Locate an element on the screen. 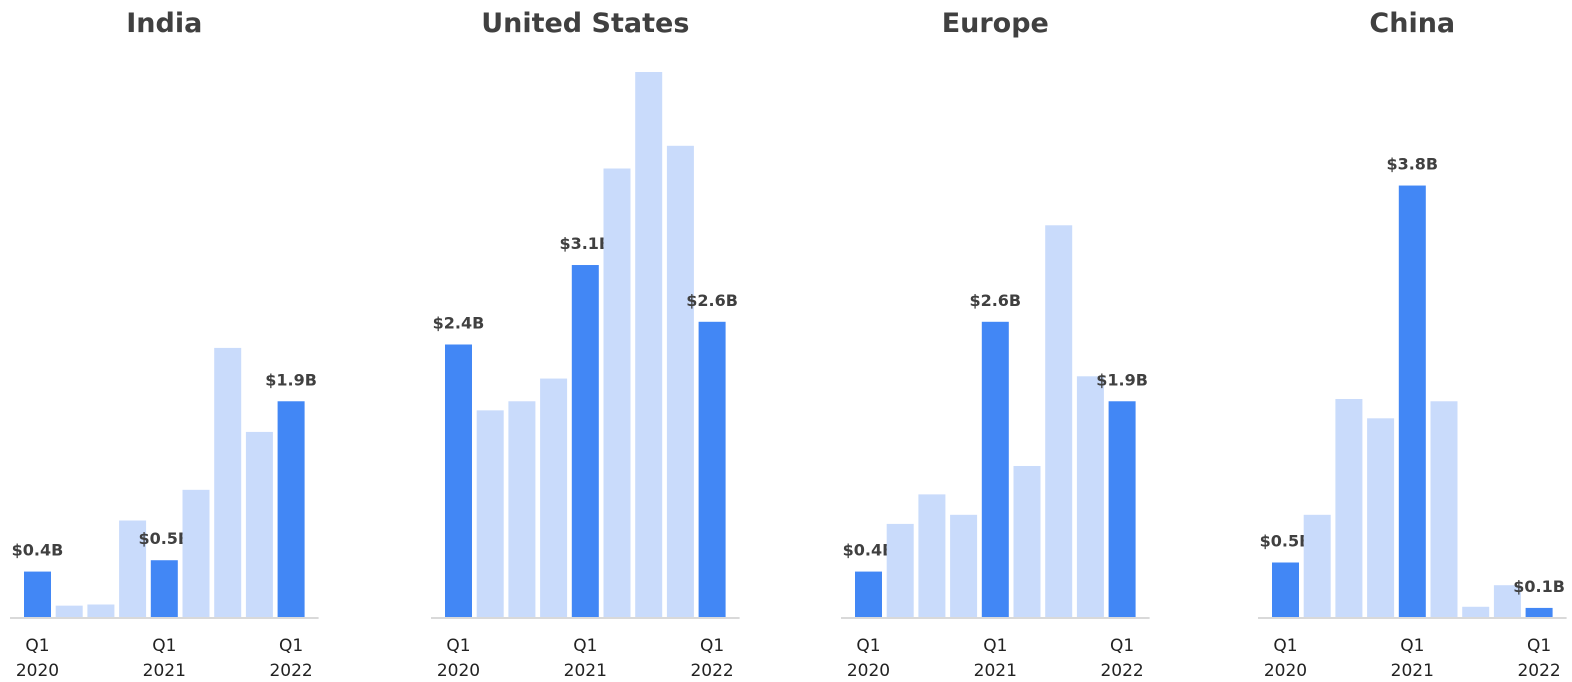 The width and height of the screenshot is (1572, 682). value-label: $3.8B is located at coordinates (1412, 164).